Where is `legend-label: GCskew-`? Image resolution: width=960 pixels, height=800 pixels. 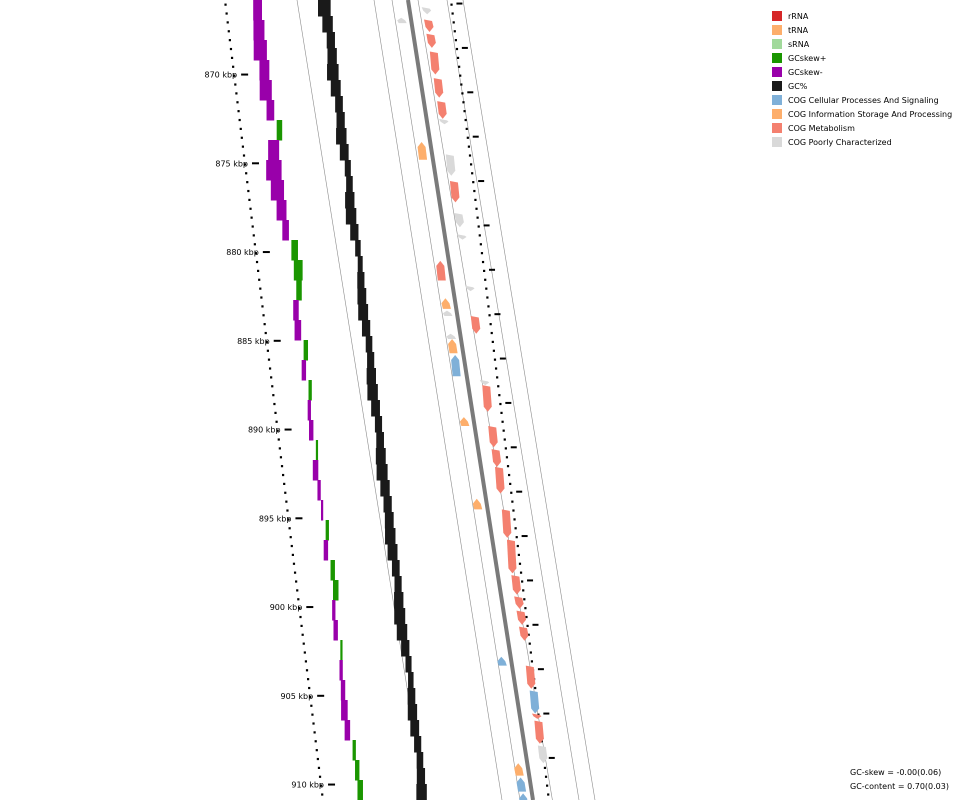 legend-label: GCskew- is located at coordinates (805, 72).